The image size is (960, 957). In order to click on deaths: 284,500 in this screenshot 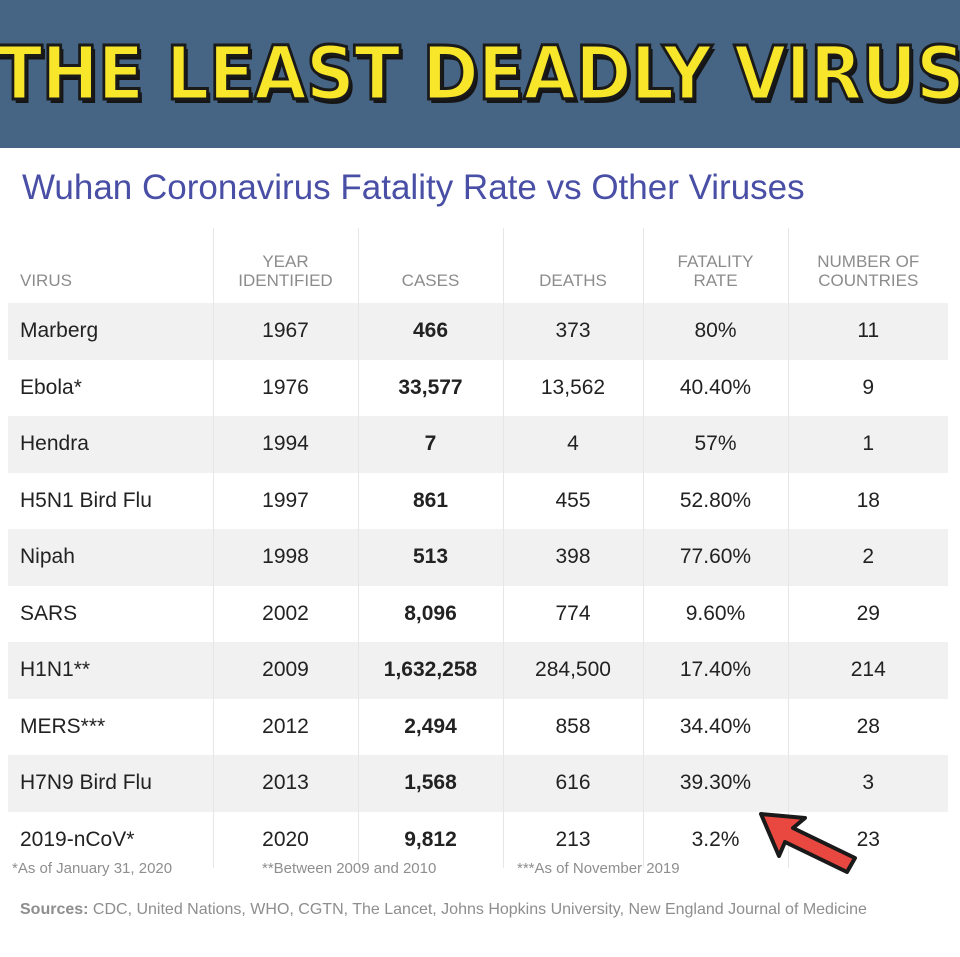, I will do `click(572, 670)`.